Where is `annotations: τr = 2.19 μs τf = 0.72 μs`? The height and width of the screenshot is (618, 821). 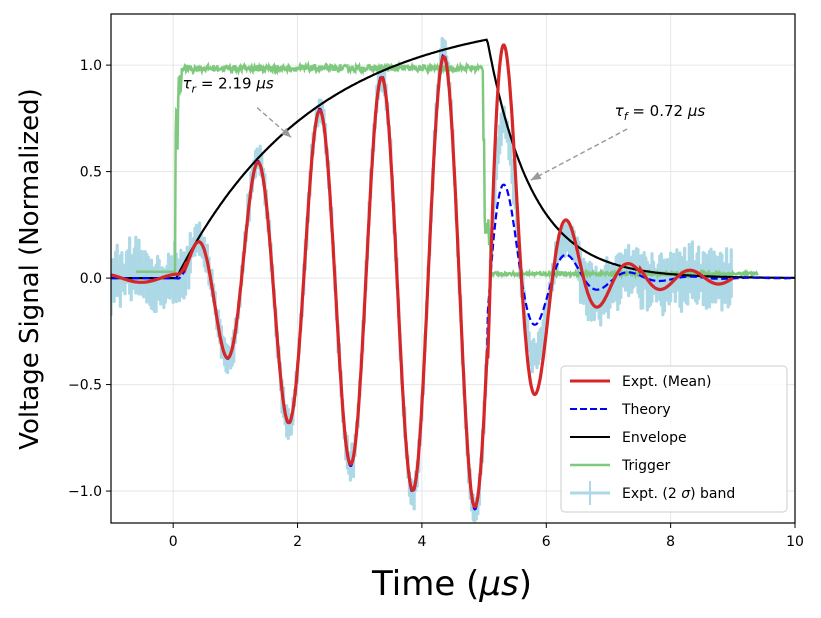
annotations: τr = 2.19 μs τf = 0.72 μs is located at coordinates (444, 128).